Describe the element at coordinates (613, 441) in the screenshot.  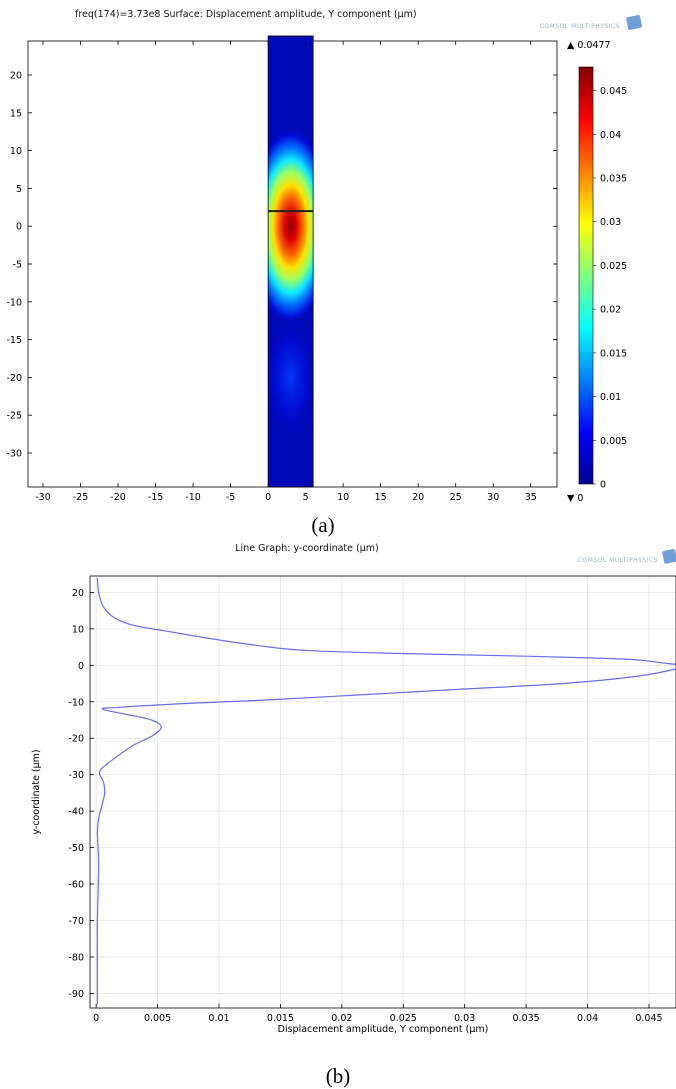
I see `colorbar-tick-label: 0.005` at that location.